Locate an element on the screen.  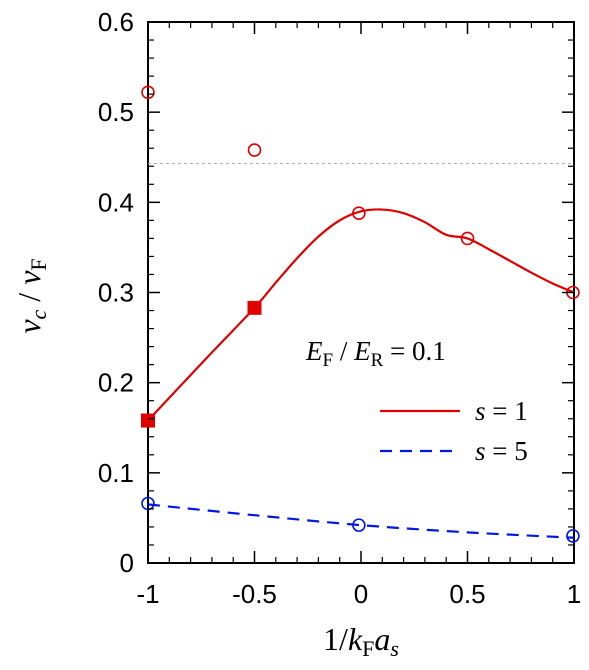
x-axis-title-F: F is located at coordinates (368, 648).